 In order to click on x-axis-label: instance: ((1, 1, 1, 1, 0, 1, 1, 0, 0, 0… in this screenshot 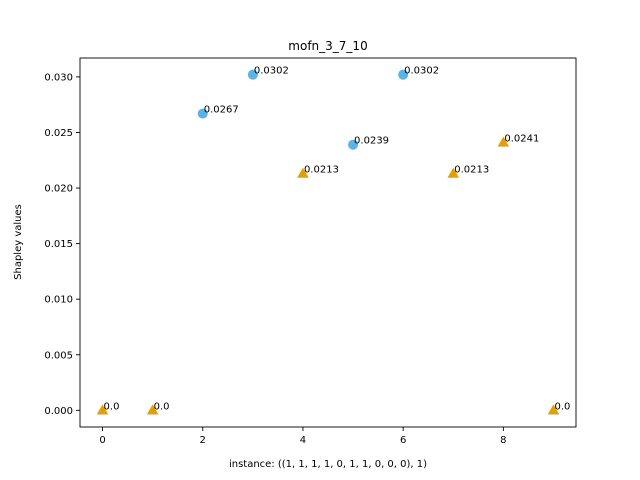, I will do `click(328, 464)`.